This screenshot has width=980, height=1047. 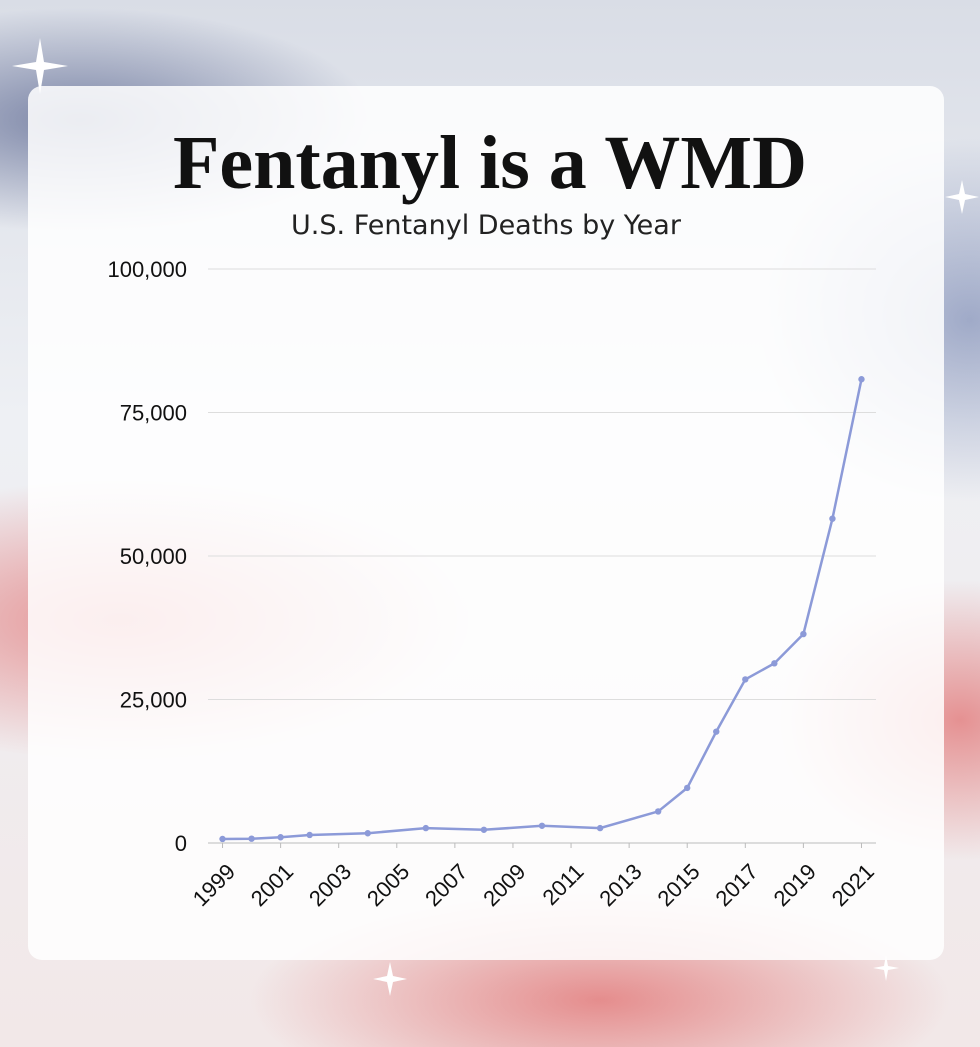 I want to click on chart-title: Fentanyl is a WMD, so click(x=490, y=163).